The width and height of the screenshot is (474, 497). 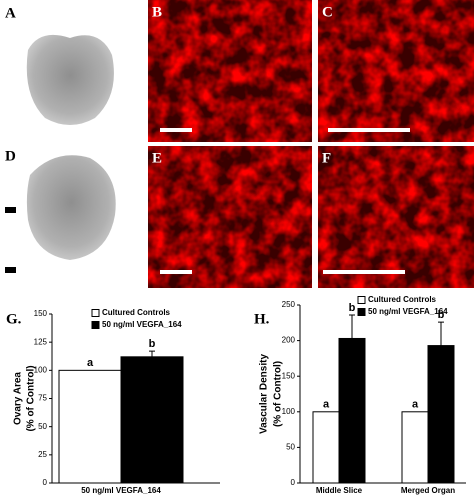 What do you see at coordinates (262, 319) in the screenshot?
I see `panel-label: H.` at bounding box center [262, 319].